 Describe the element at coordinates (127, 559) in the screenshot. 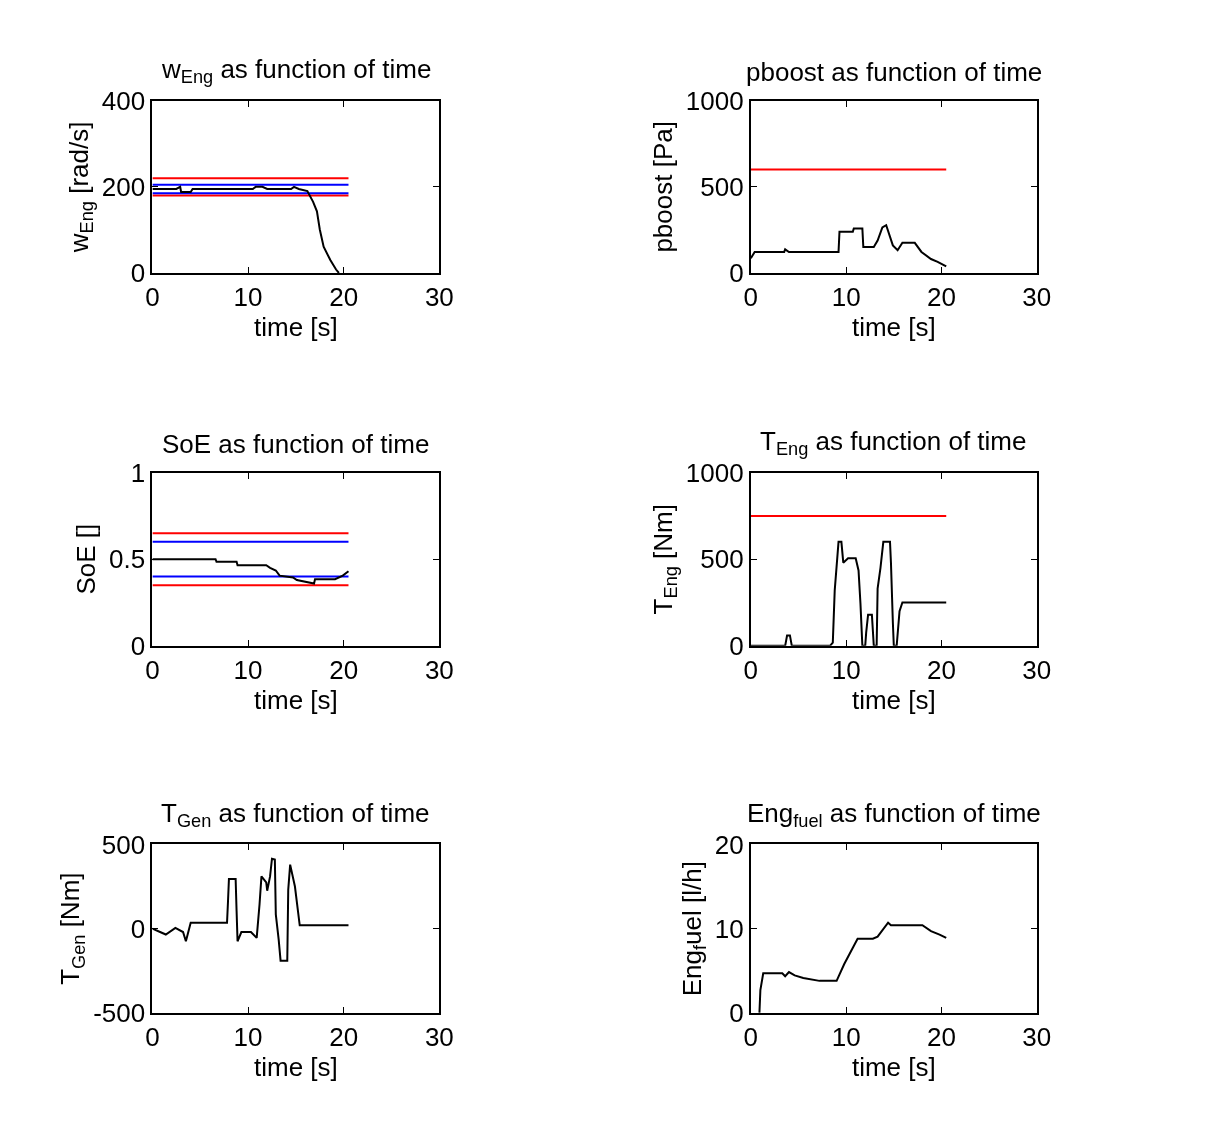

I see `y-tick-label: 0.5` at that location.